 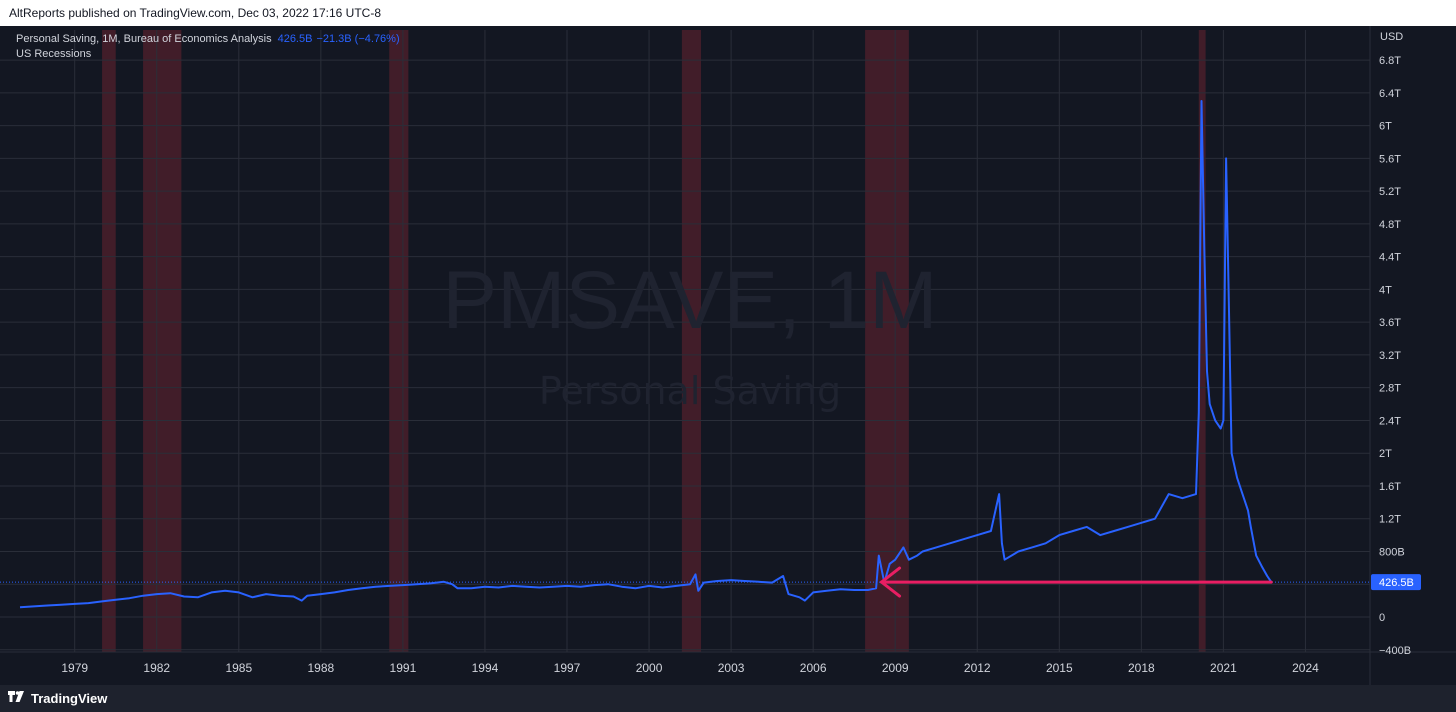 I want to click on watermark: PMSAVE, 1M Personal Saving, so click(x=689, y=334).